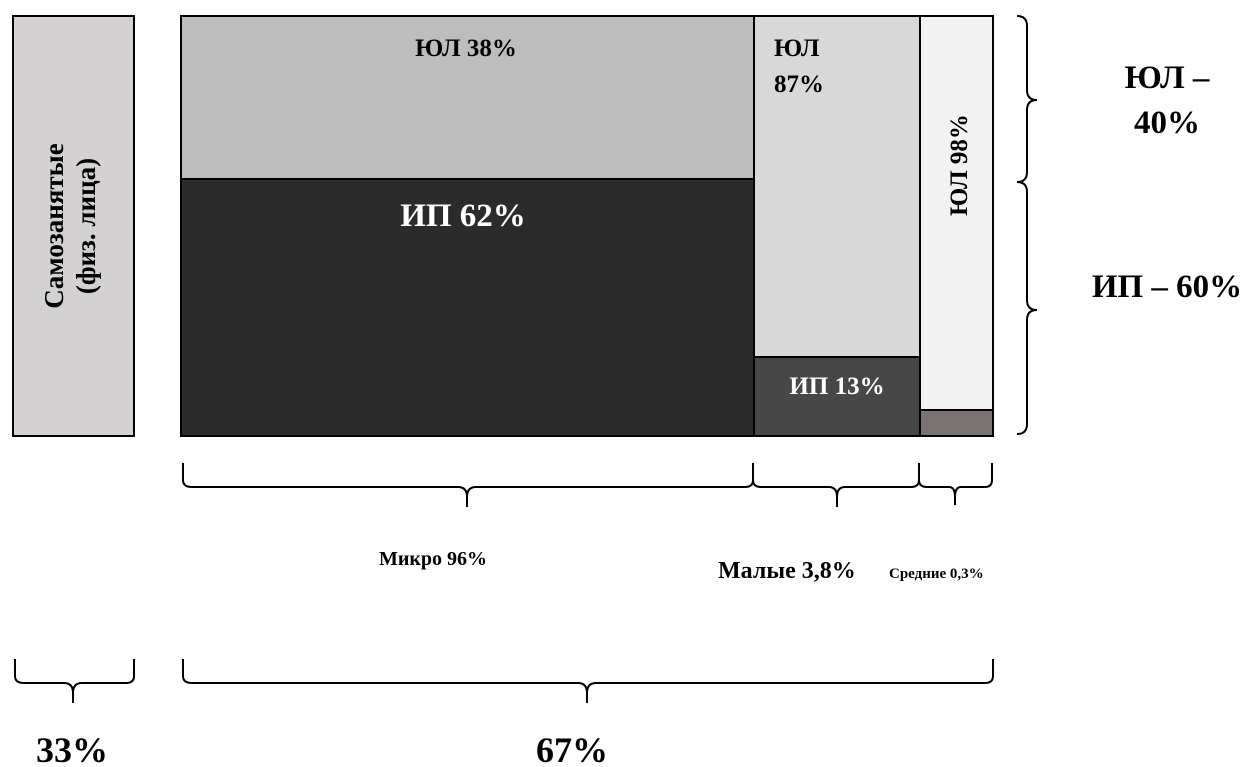 This screenshot has width=1254, height=767. Describe the element at coordinates (1027, 308) in the screenshot. I see `ip-total-brace` at that location.